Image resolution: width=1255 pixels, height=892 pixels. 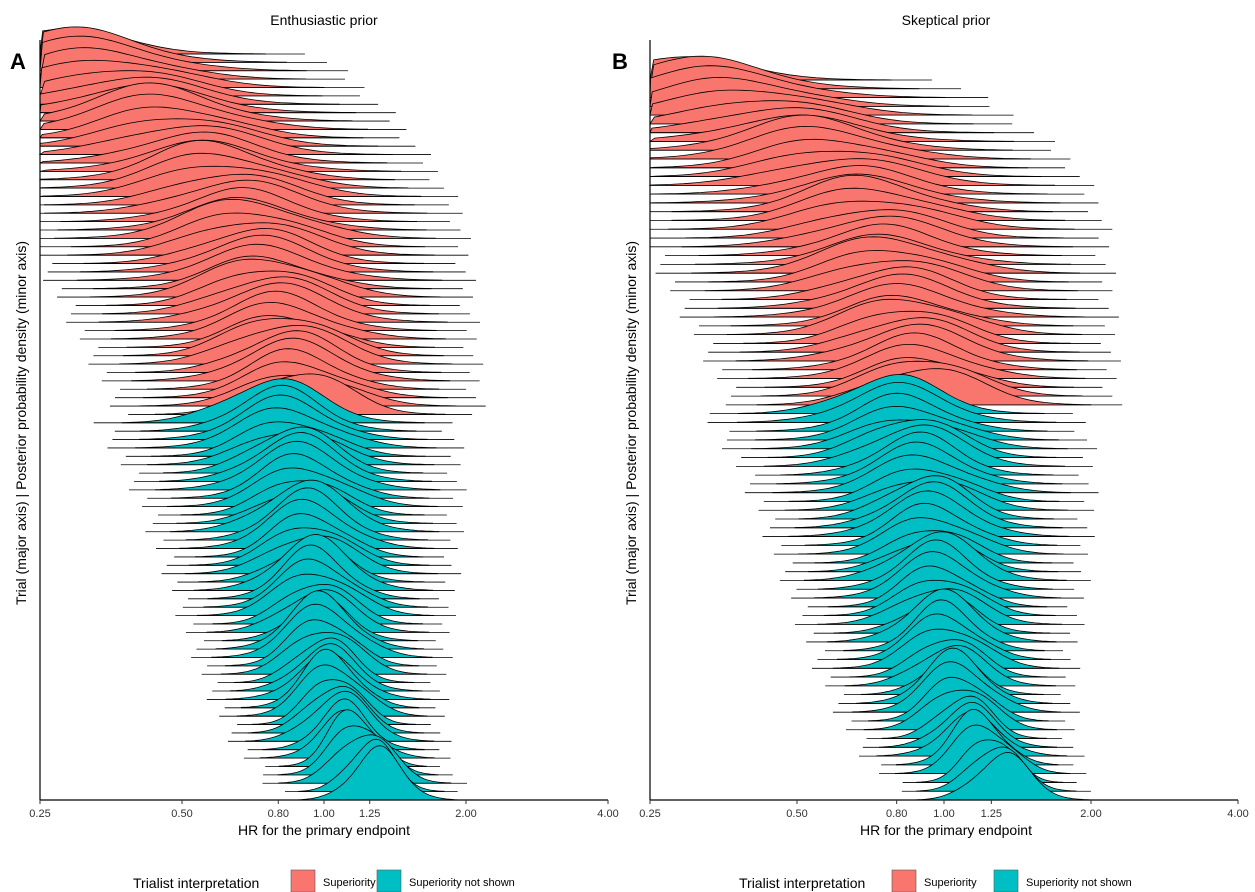 I want to click on panel-b-x-tick-label-1: 0.50, so click(x=796, y=814).